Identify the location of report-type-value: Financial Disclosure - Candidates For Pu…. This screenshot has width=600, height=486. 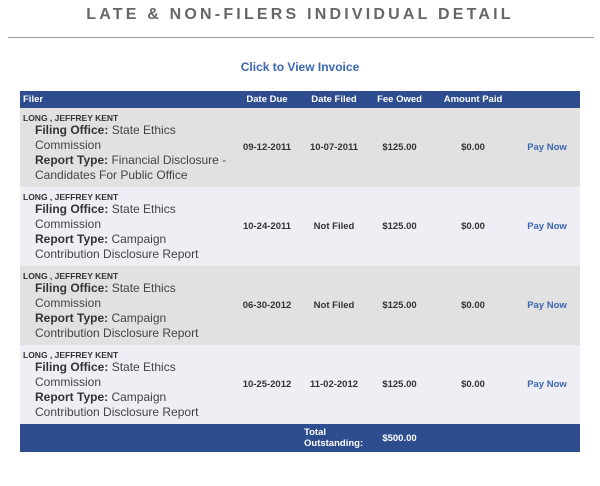
(131, 167).